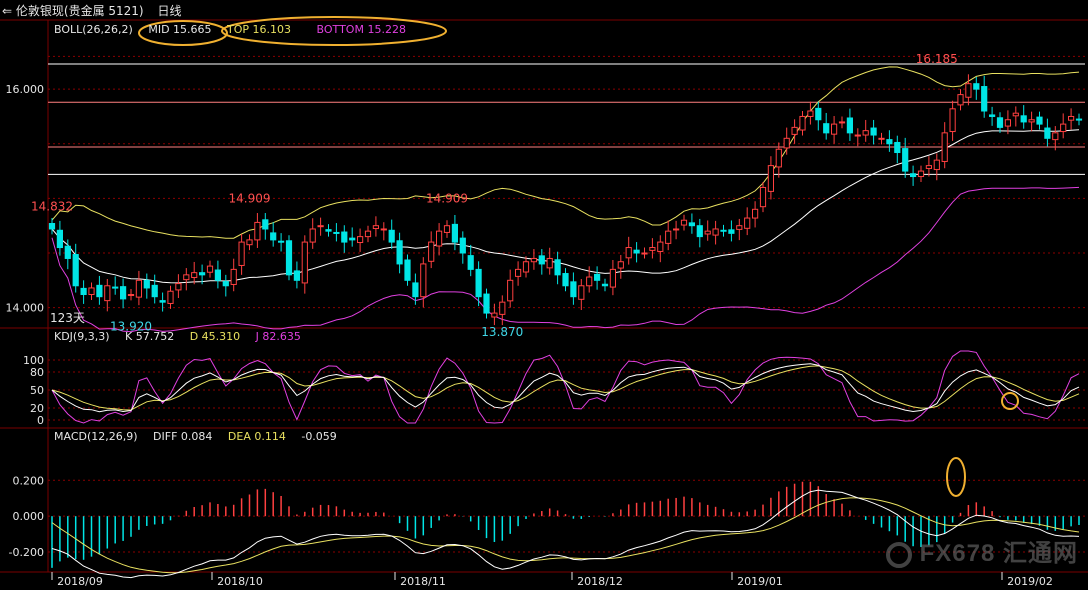 This screenshot has height=590, width=1088. I want to click on date-axis-label: 2018/10, so click(240, 581).